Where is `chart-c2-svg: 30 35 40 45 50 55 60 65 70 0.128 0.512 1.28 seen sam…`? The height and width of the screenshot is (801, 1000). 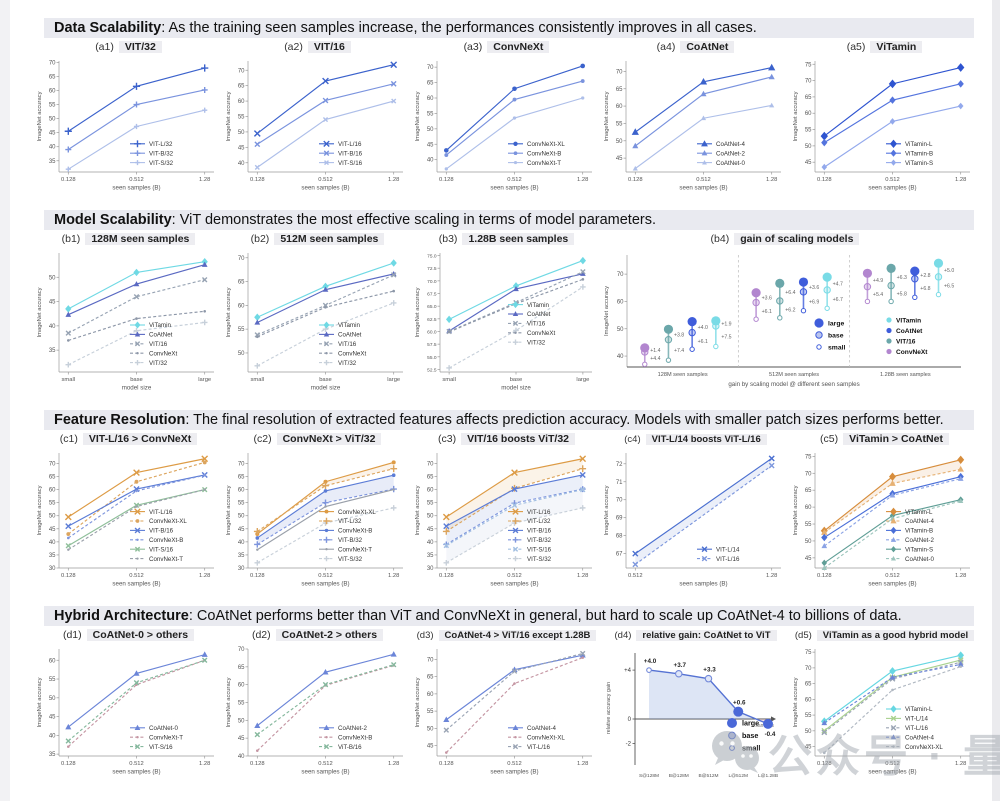 chart-c2-svg: 30 35 40 45 50 55 60 65 70 0.128 0.512 1.28 seen sam… is located at coordinates (314, 520).